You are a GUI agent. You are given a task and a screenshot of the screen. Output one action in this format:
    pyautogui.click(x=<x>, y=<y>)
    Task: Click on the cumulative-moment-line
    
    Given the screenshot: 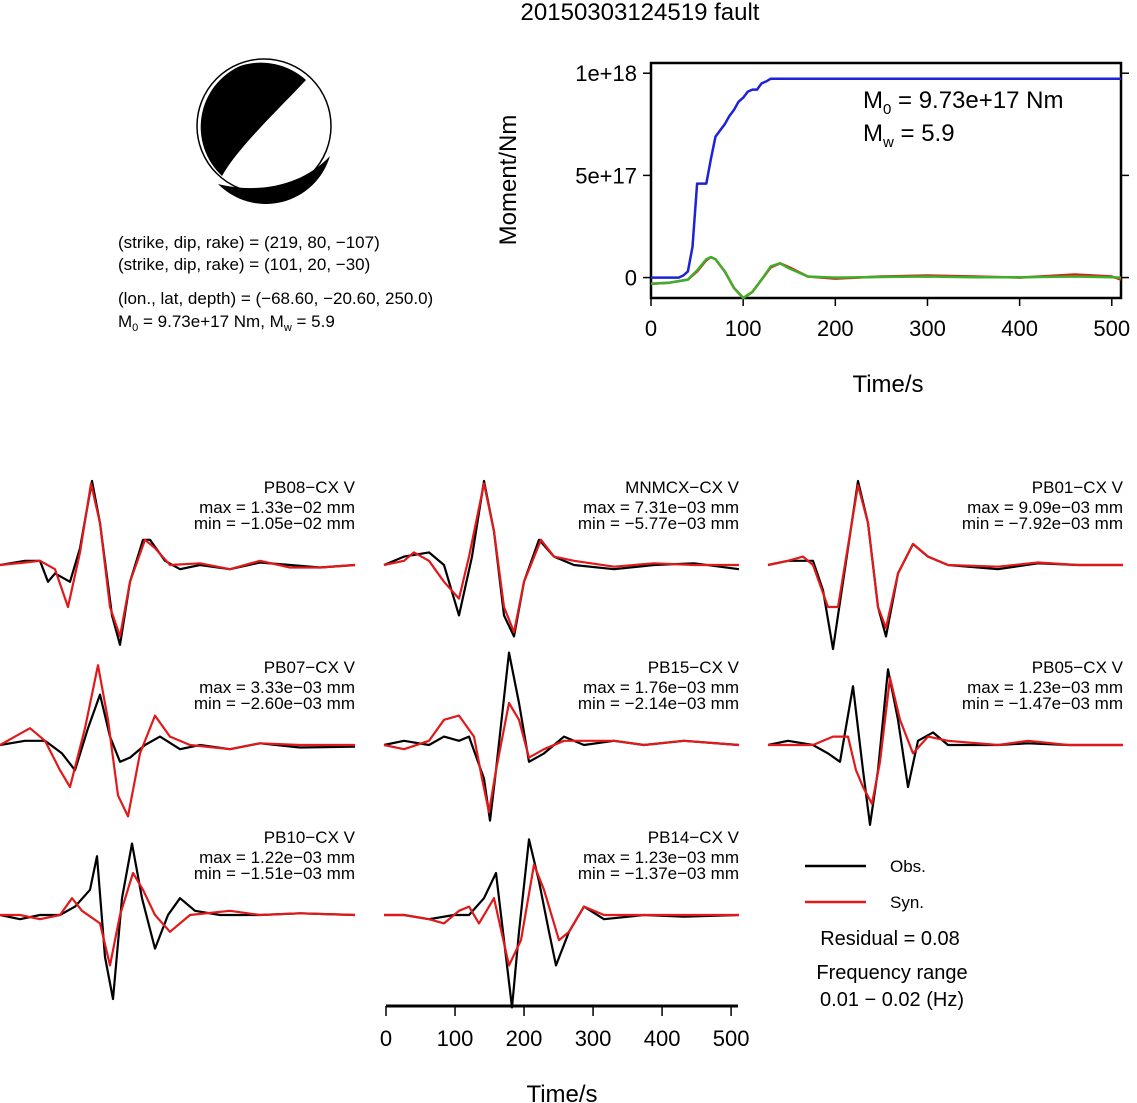 What is the action you would take?
    pyautogui.click(x=886, y=178)
    